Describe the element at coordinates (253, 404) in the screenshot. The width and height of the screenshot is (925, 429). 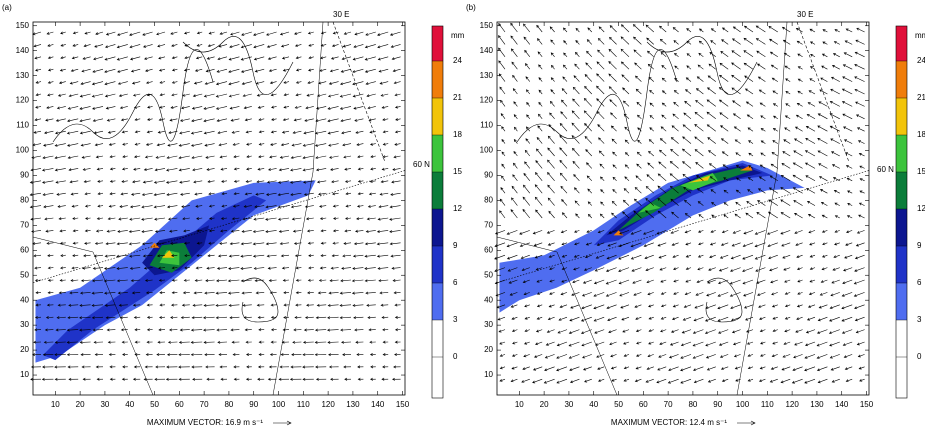
I see `x-tick-label: 90` at that location.